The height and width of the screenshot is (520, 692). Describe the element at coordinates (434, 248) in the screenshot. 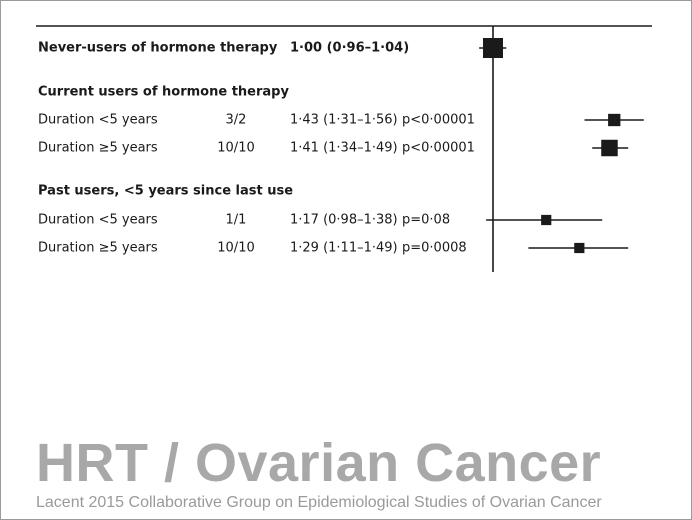

I see `p-value-label: p=0·0008` at that location.